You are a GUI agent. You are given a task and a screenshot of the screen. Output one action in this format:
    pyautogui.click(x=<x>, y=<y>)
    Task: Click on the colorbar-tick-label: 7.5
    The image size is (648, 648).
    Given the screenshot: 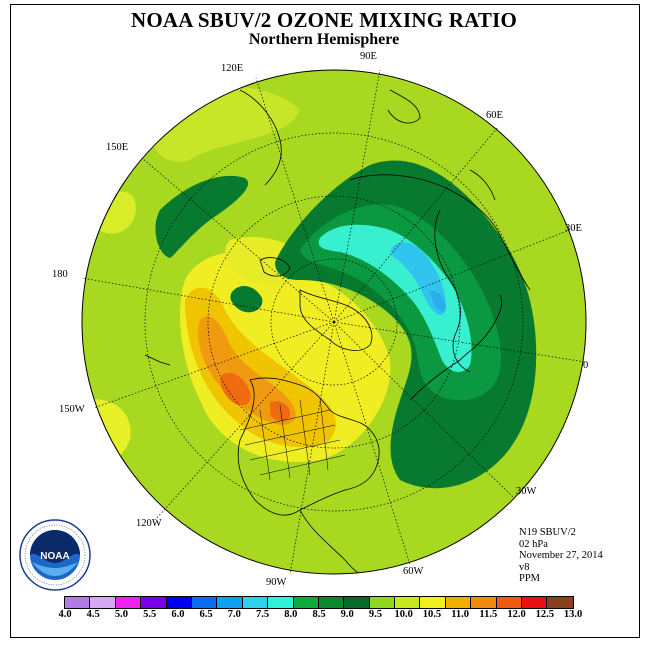 What is the action you would take?
    pyautogui.click(x=262, y=614)
    